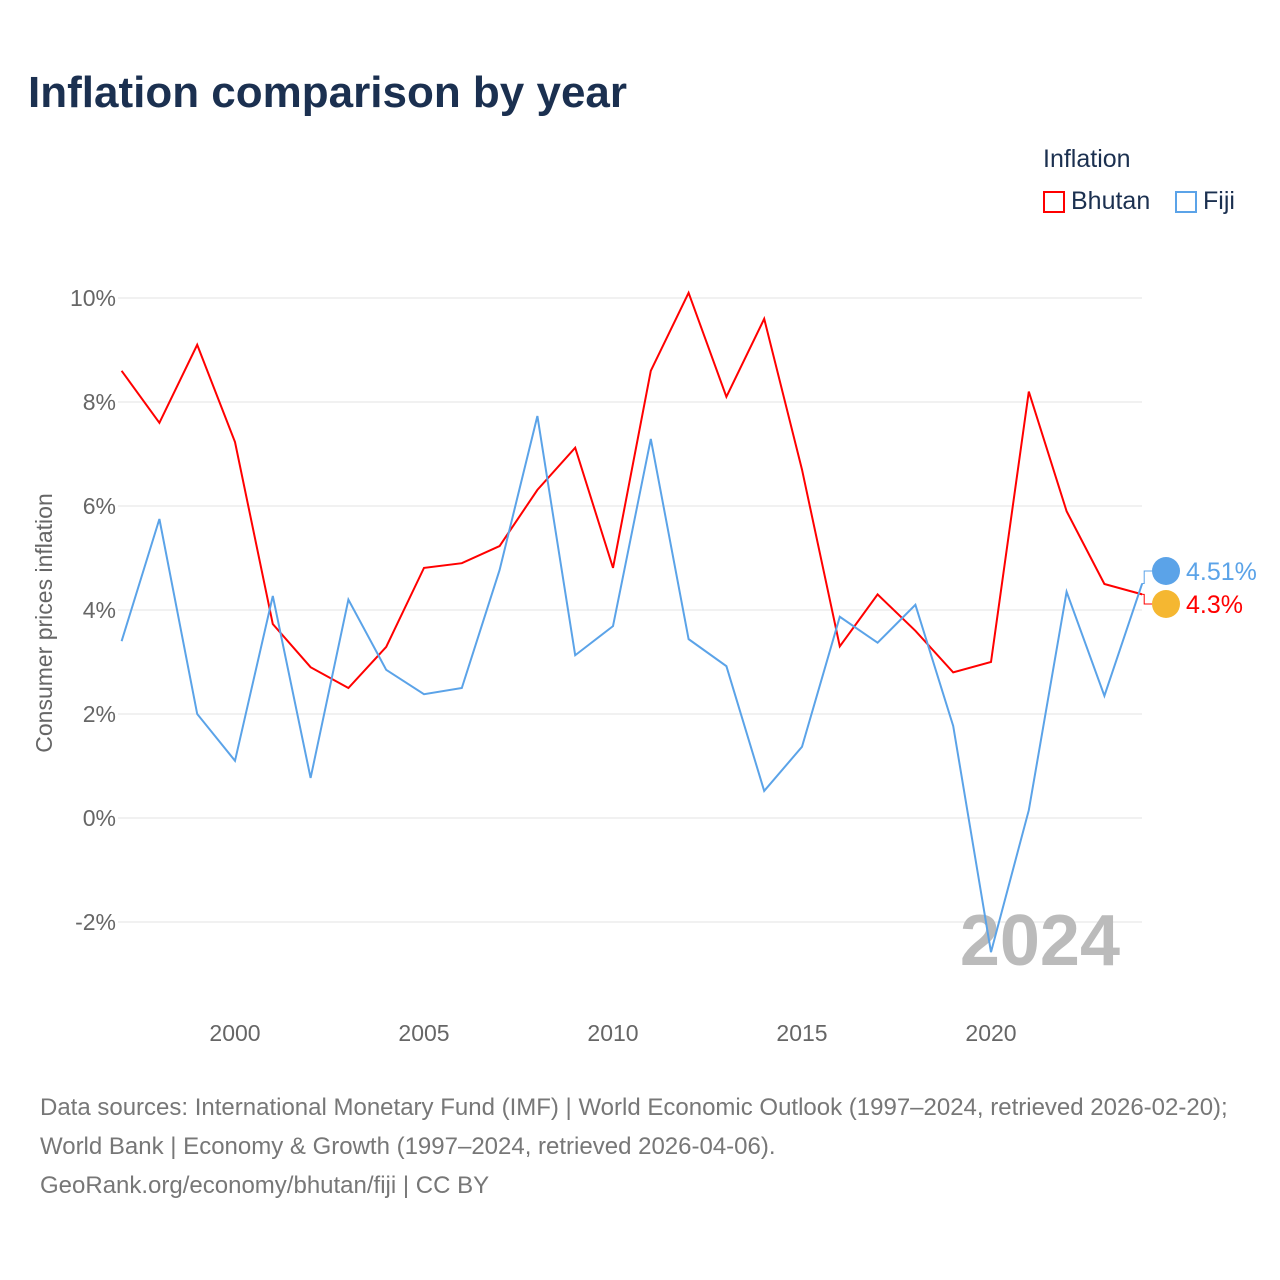 The image size is (1280, 1280). What do you see at coordinates (1087, 159) in the screenshot?
I see `legend-title: Inflation` at bounding box center [1087, 159].